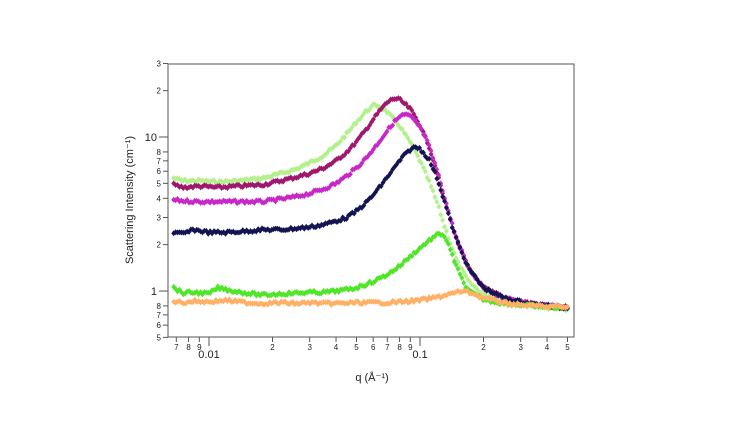 The image size is (750, 422). I want to click on y-axis-title: Scattering Intensity (cm⁻¹), so click(130, 200).